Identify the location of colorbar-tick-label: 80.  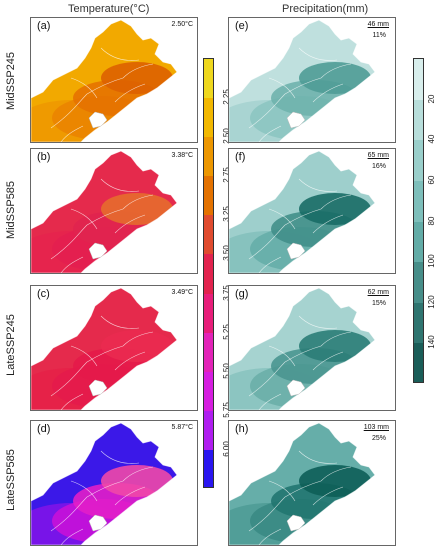
(431, 220).